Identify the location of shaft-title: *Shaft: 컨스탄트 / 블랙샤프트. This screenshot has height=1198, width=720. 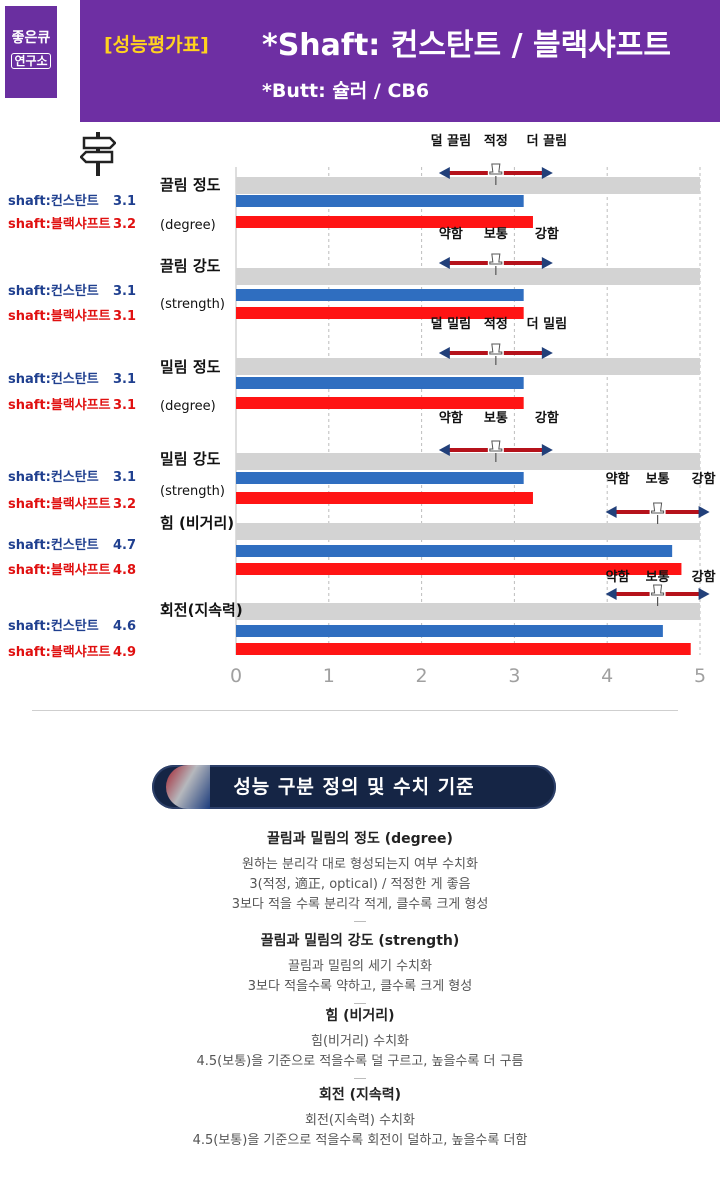
(466, 45).